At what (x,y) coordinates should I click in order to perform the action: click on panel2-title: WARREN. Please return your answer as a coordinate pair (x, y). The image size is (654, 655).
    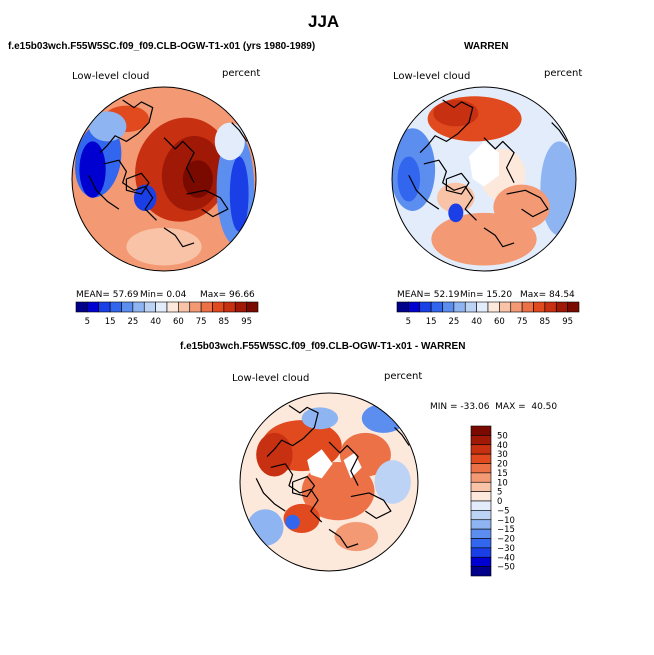
    Looking at the image, I should click on (486, 46).